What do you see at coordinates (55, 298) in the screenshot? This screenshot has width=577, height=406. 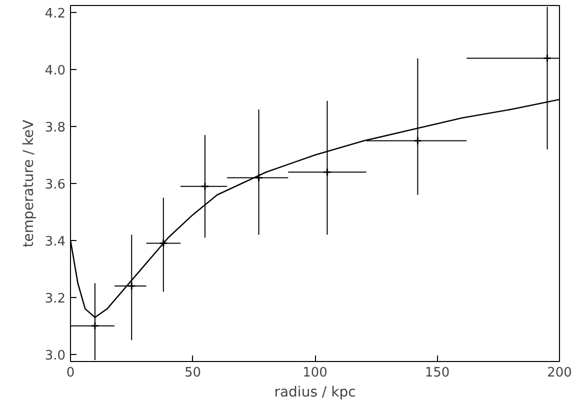 I see `y-tick-label: 3.2` at bounding box center [55, 298].